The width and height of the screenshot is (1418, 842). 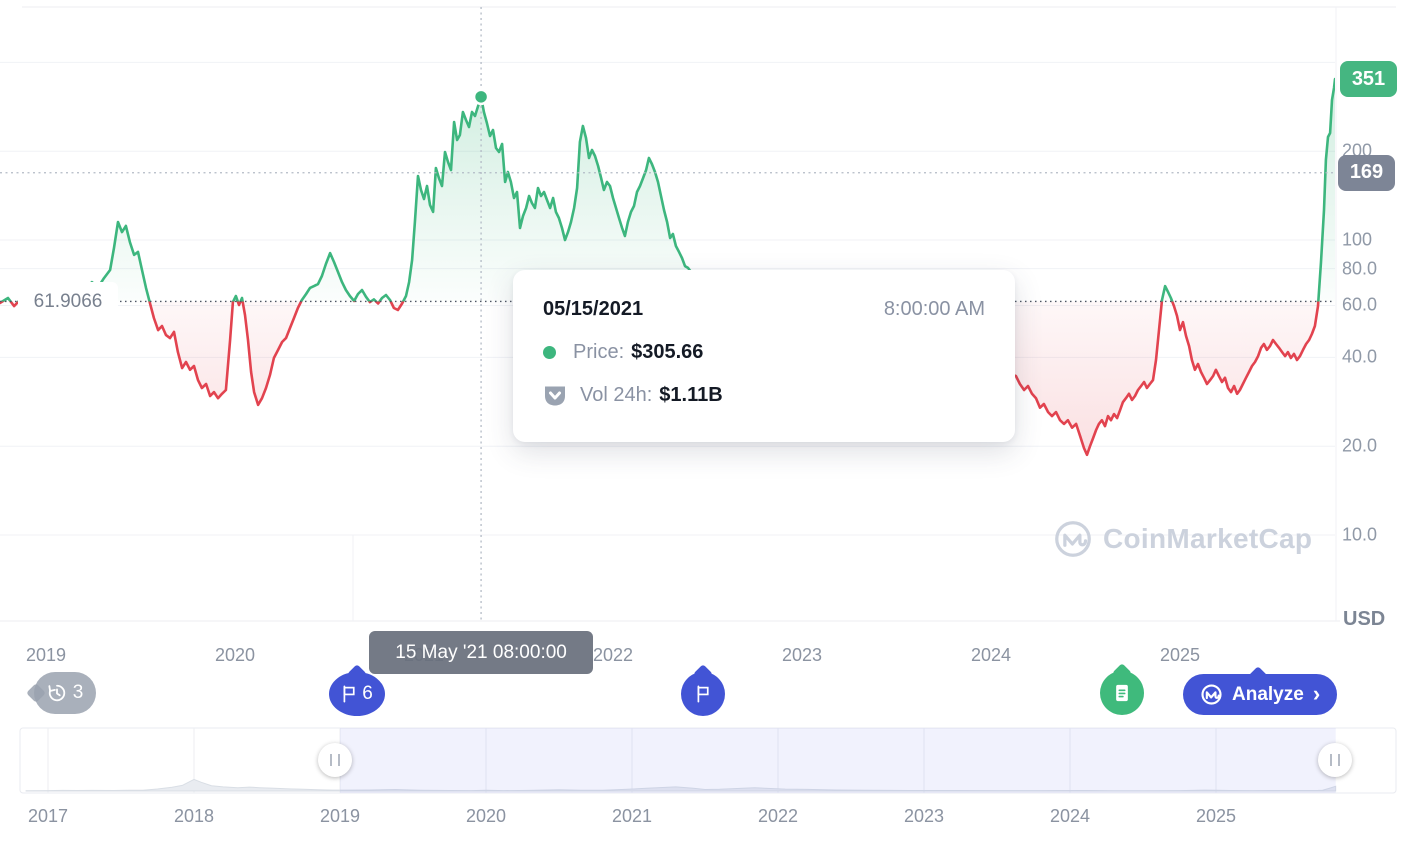 I want to click on navigator-year-label: 2022, so click(x=778, y=816).